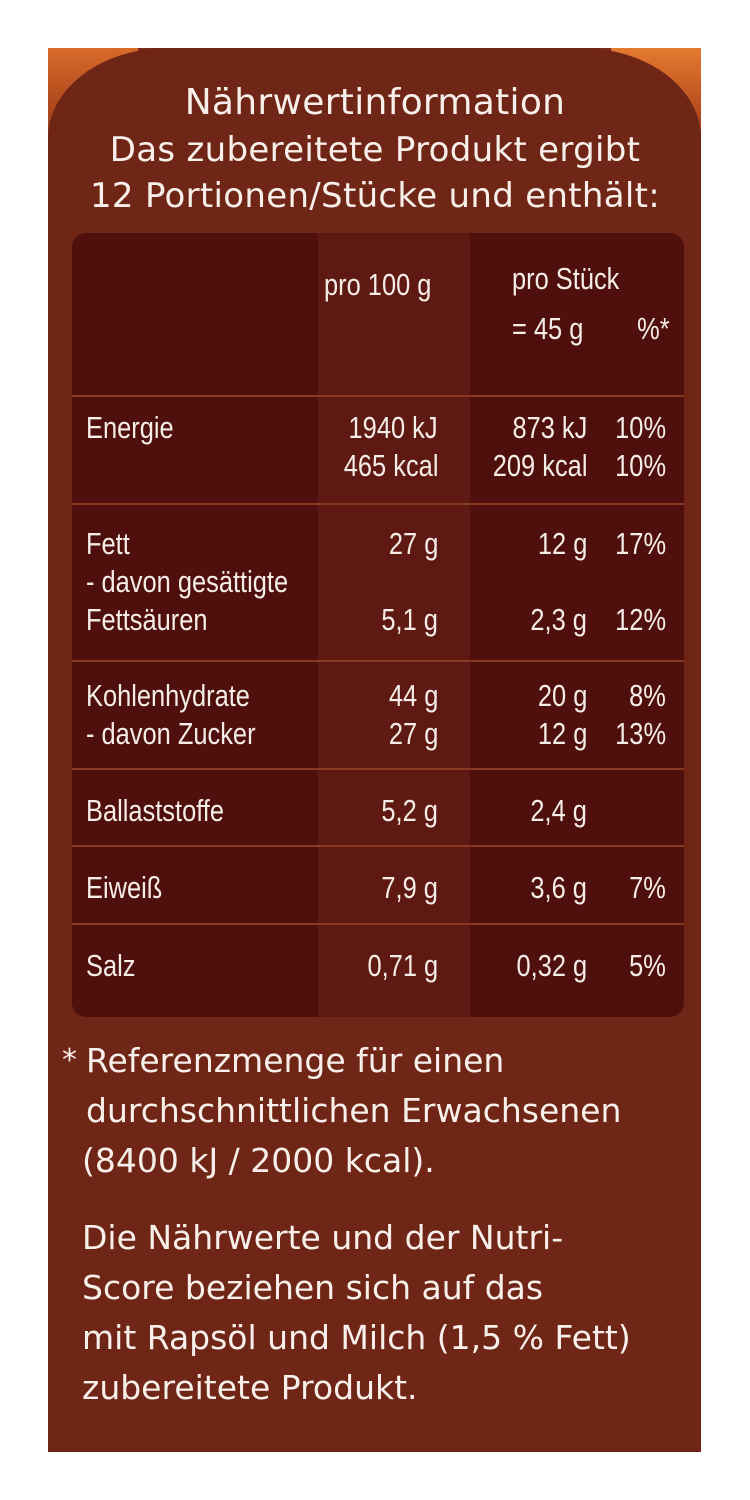 The image size is (750, 1500). What do you see at coordinates (250, 1387) in the screenshot?
I see `preparation-note-line-4: zubereitete Produkt.` at bounding box center [250, 1387].